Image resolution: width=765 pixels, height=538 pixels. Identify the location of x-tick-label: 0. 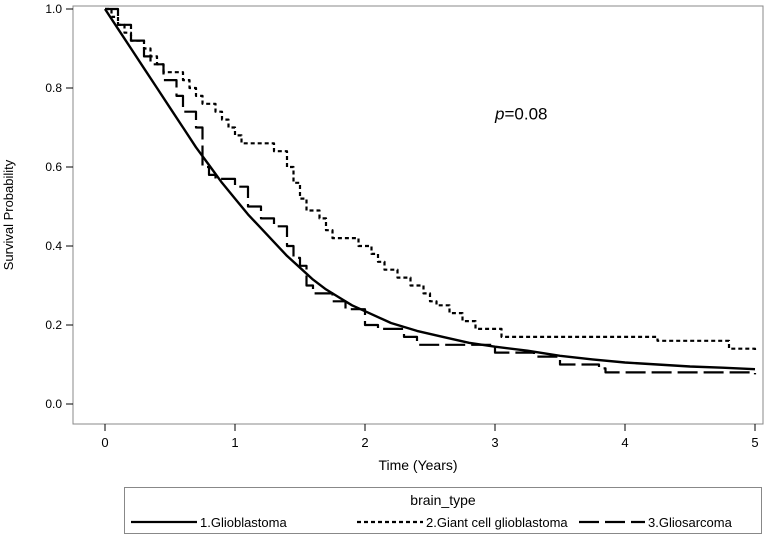
(104, 442).